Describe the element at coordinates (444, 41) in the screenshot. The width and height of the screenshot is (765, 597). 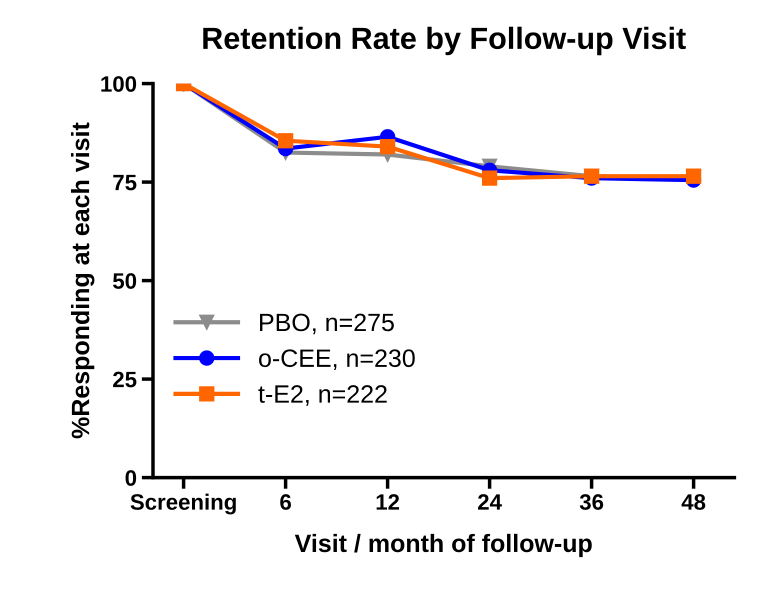
I see `chart-title: Retention Rate by Follow-up Visit` at that location.